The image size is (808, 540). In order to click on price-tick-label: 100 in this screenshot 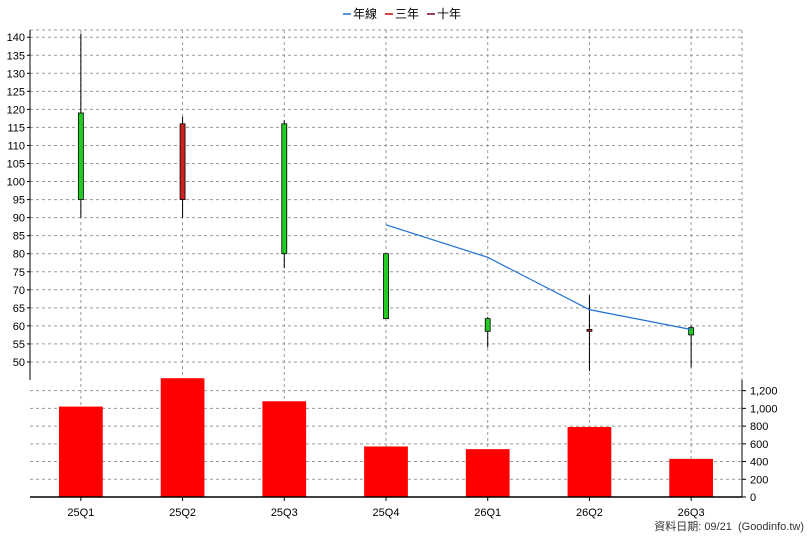, I will do `click(16, 183)`.